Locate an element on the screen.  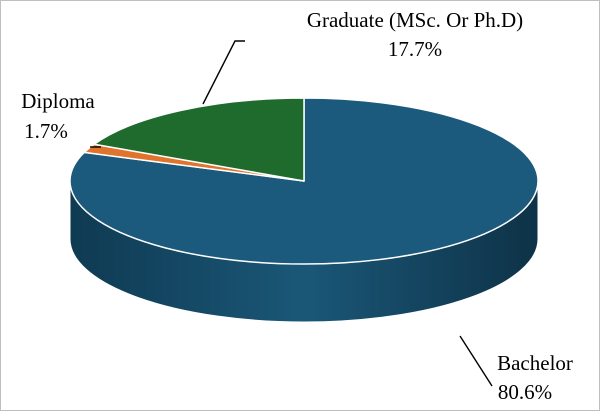
pie-slice-graduate is located at coordinates (199, 139).